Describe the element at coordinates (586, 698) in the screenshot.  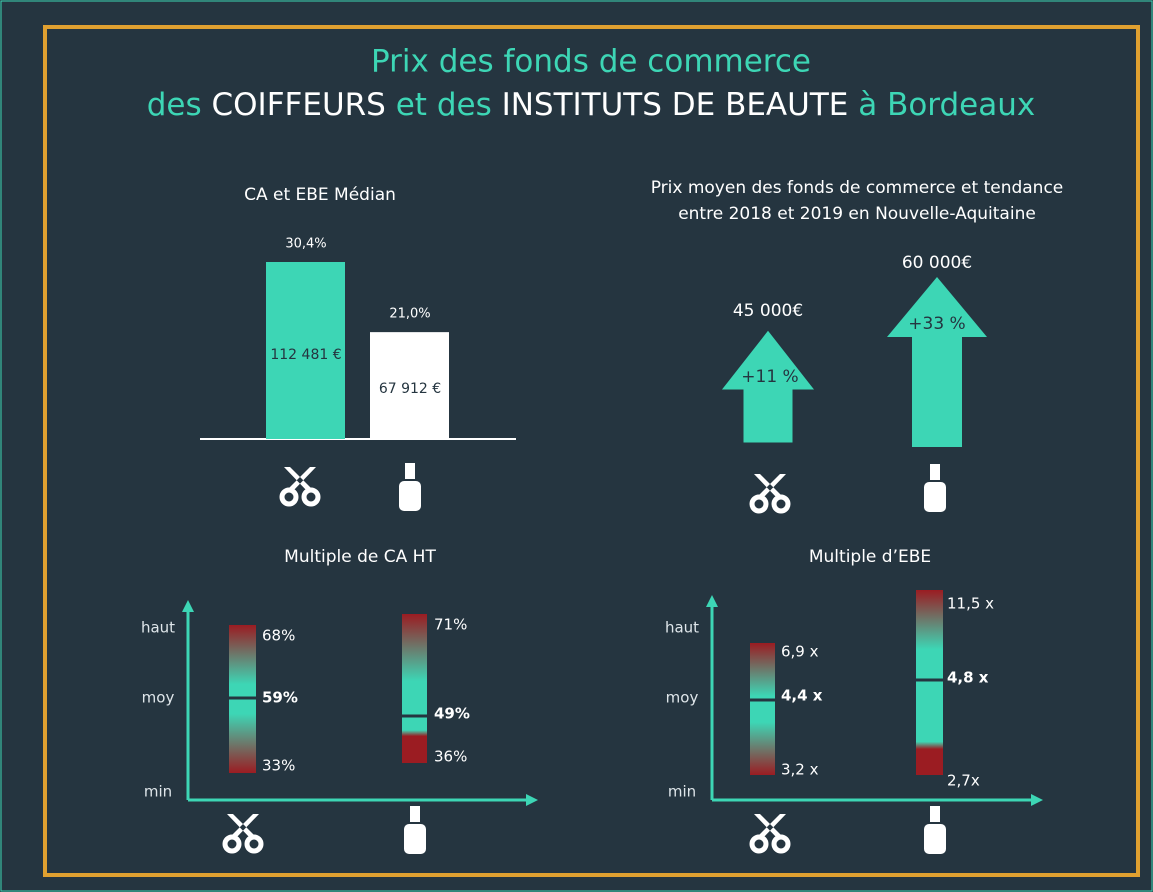
I see `mid-lines` at that location.